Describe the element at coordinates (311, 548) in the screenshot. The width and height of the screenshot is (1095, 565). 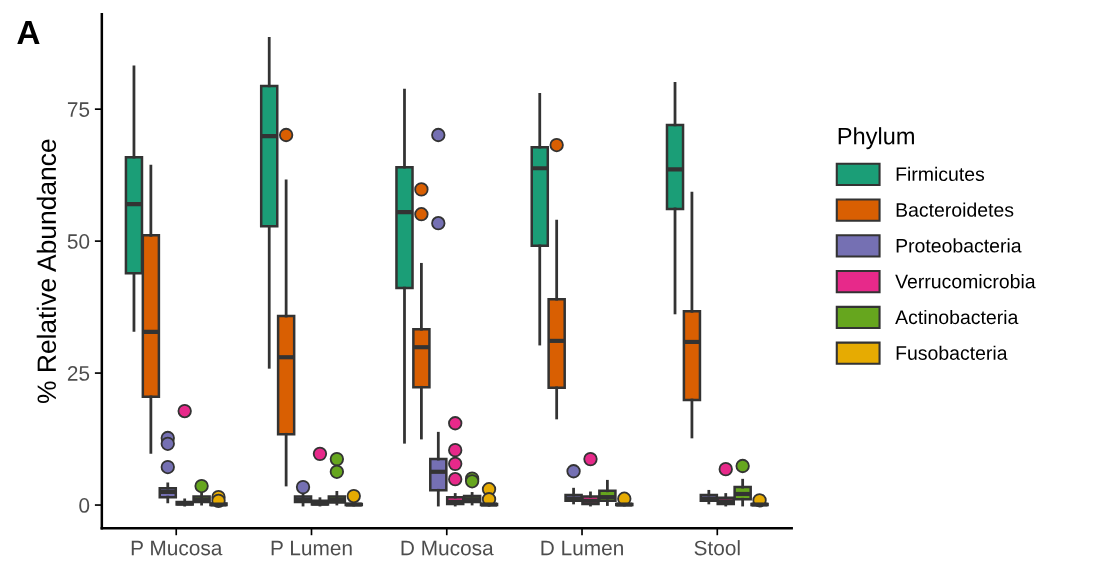
I see `x-tick-label: P Lumen` at that location.